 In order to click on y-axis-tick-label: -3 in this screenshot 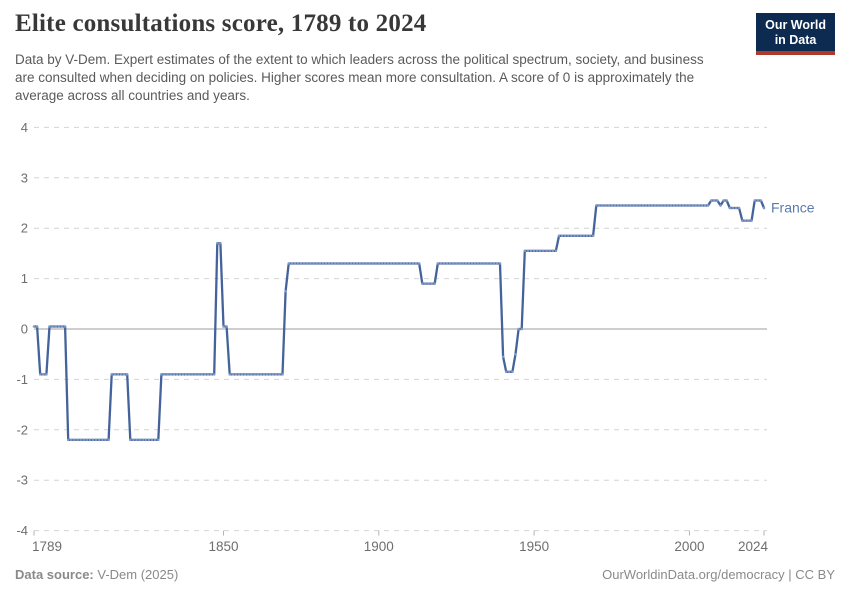, I will do `click(22, 480)`.